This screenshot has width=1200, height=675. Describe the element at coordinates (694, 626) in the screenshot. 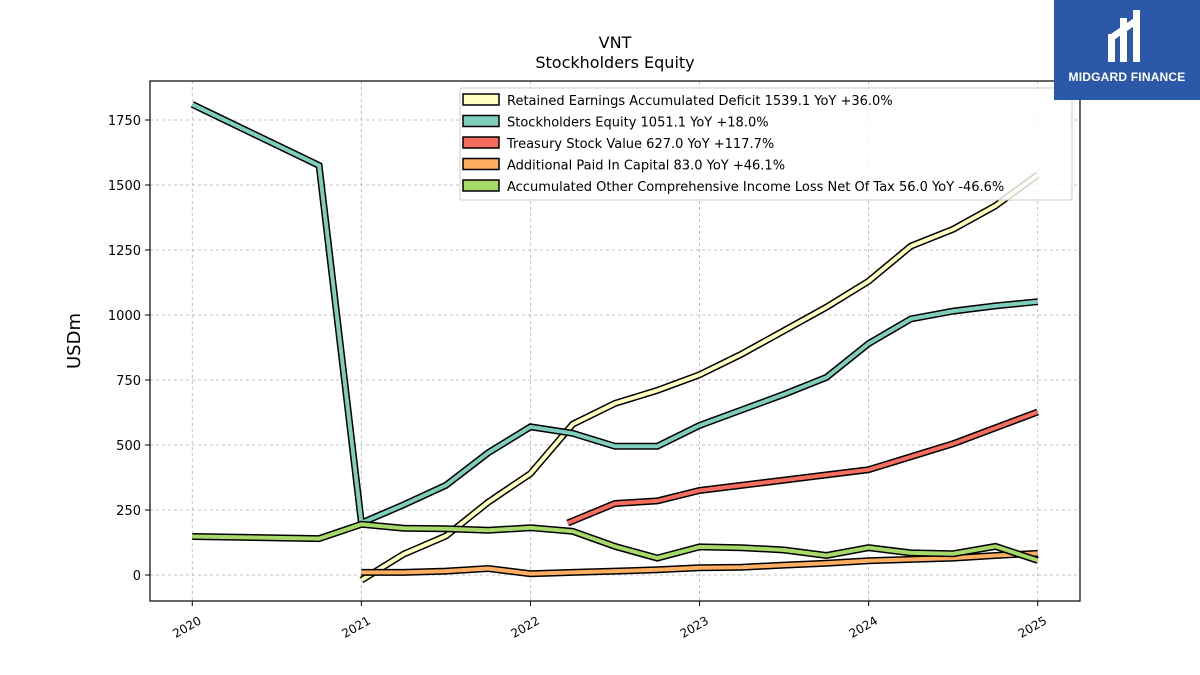

I see `x-tick-label: 2023` at that location.